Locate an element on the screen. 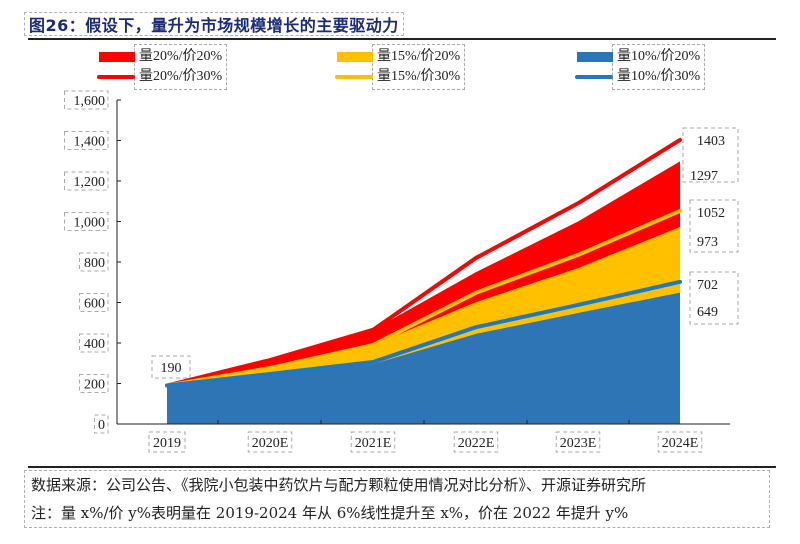 The height and width of the screenshot is (544, 800). legend-item: 量15%/价30% is located at coordinates (398, 77).